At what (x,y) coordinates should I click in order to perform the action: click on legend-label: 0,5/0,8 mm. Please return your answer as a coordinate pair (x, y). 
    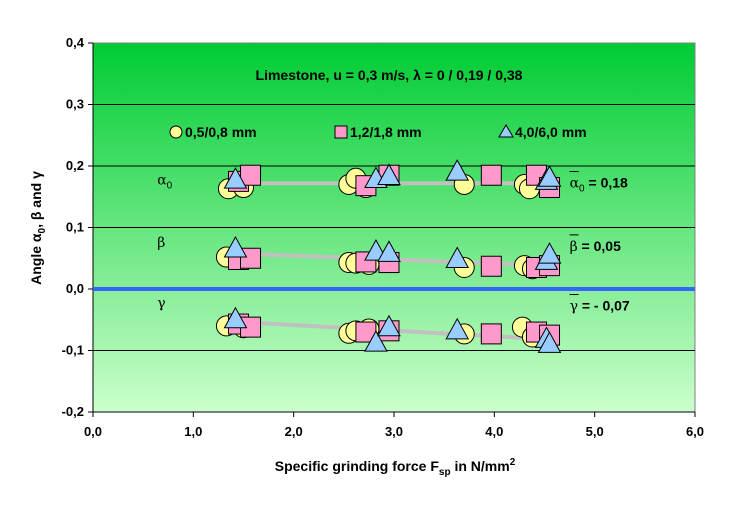
    Looking at the image, I should click on (221, 132).